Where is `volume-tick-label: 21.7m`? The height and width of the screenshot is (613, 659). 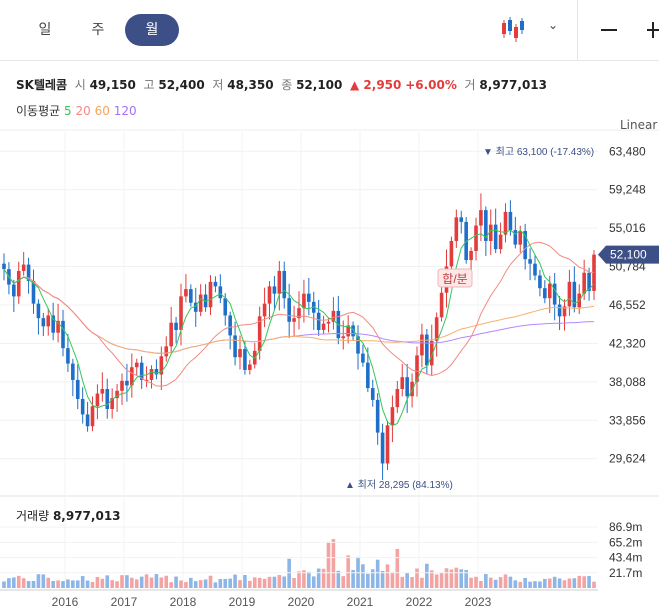 volume-tick-label: 21.7m is located at coordinates (625, 573).